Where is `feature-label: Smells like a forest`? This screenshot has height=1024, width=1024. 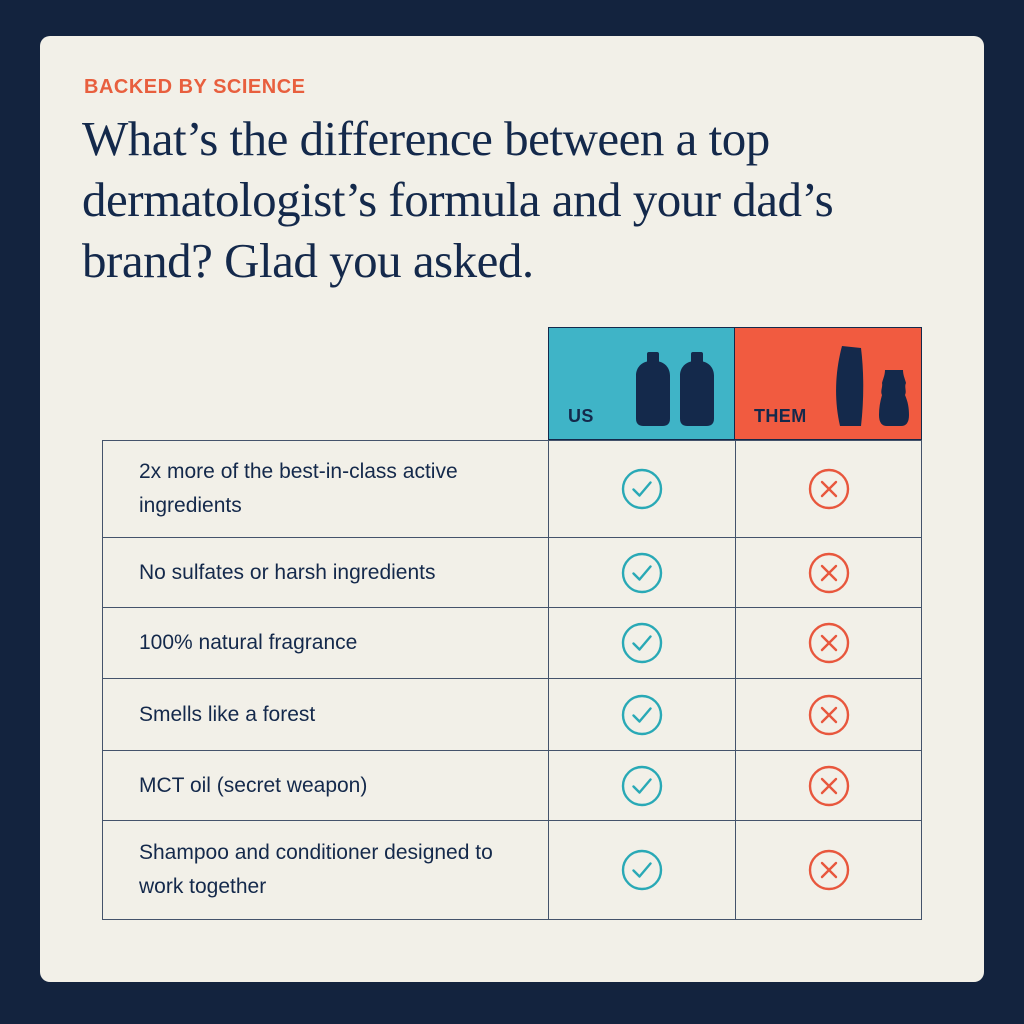 feature-label: Smells like a forest is located at coordinates (326, 715).